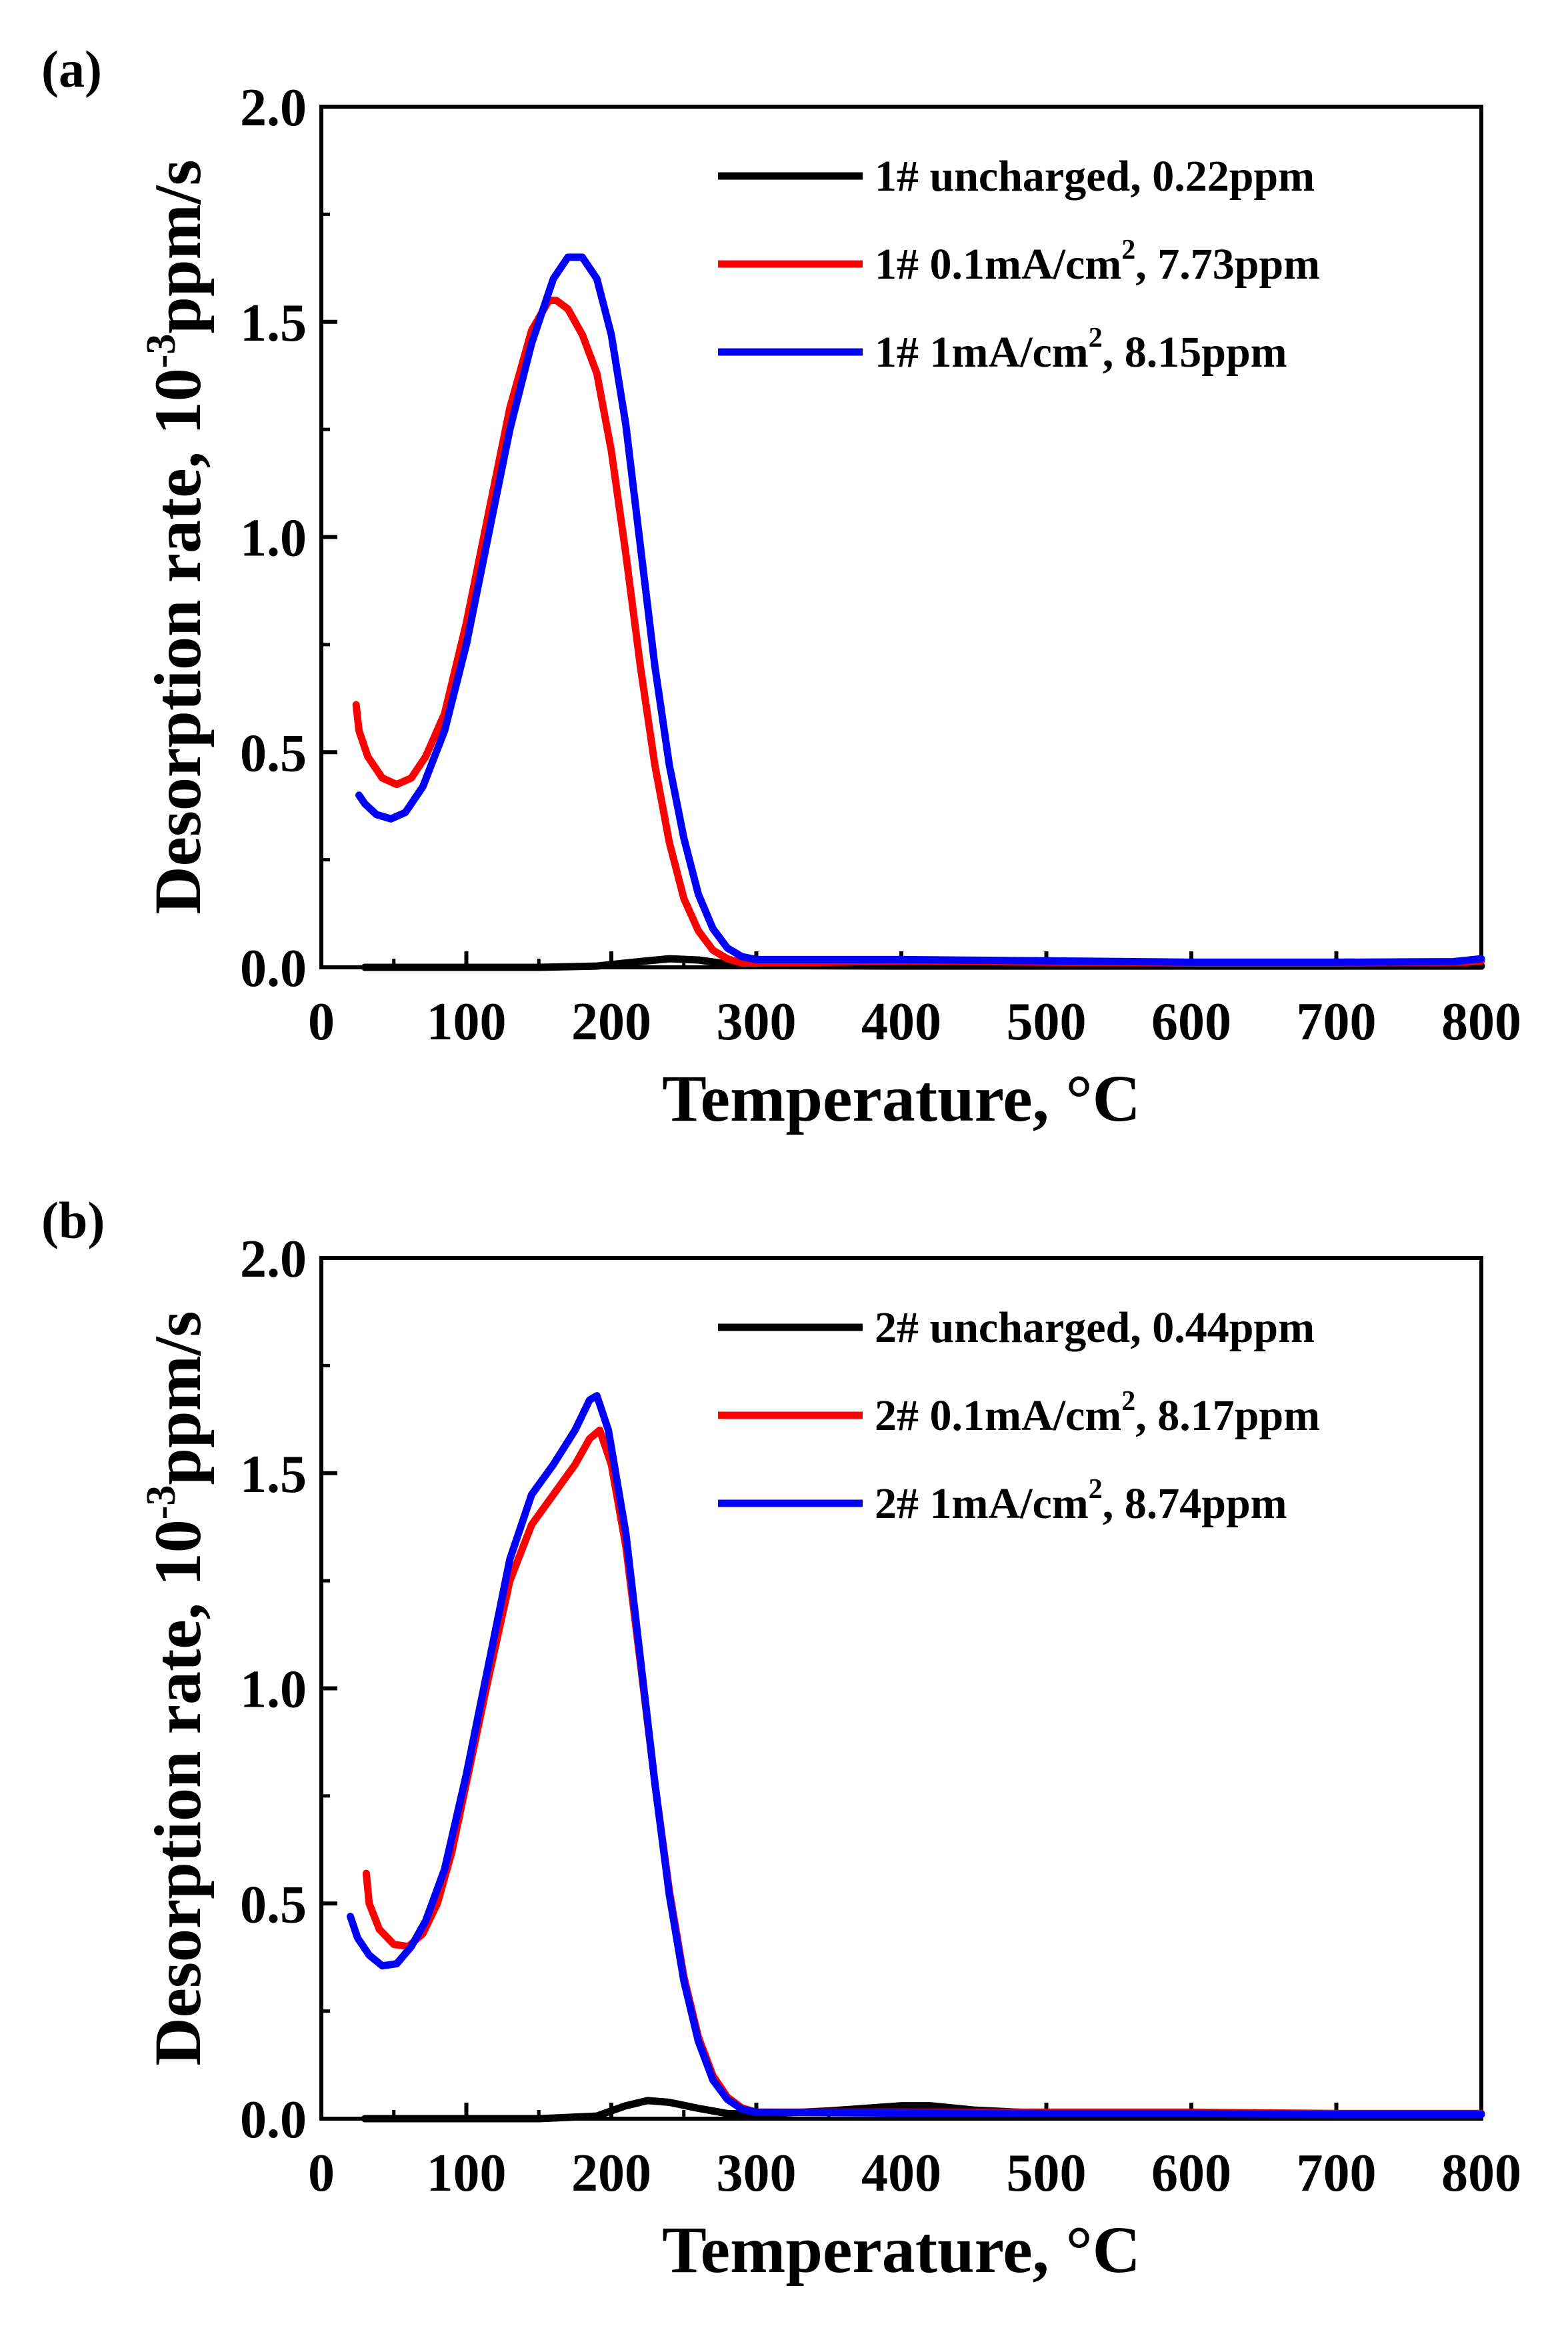  What do you see at coordinates (998, 264) in the screenshot?
I see `legend-label-main: 1# 0.1mA/cm` at bounding box center [998, 264].